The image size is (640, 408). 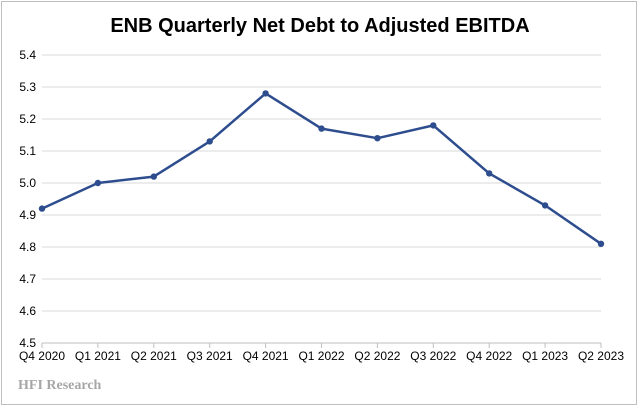 What do you see at coordinates (601, 356) in the screenshot?
I see `x-tick-label: Q2 2023` at bounding box center [601, 356].